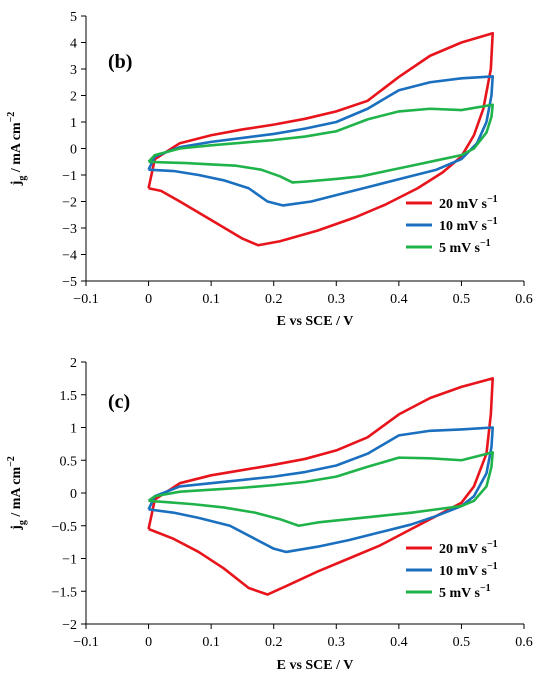 This screenshot has width=550, height=688. Describe the element at coordinates (73, 44) in the screenshot. I see `y-tick-label: 4` at that location.